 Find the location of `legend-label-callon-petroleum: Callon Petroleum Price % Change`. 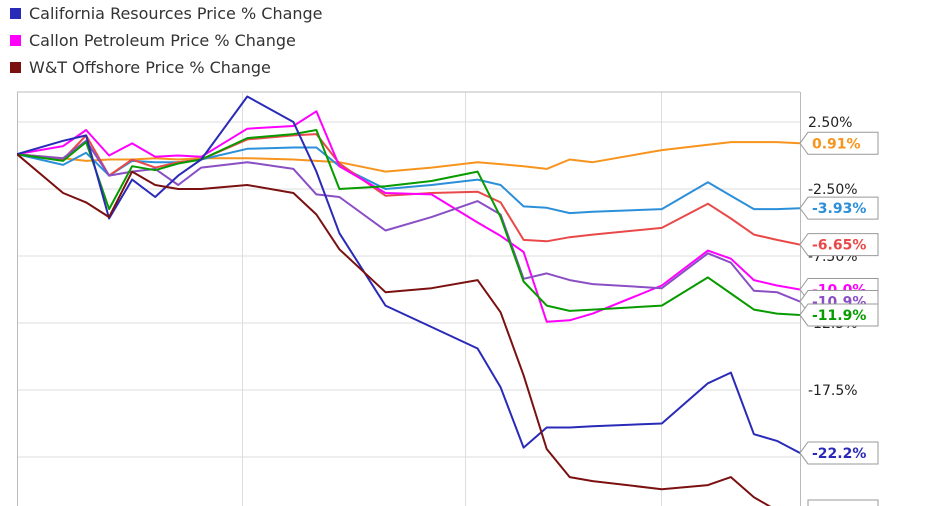

legend-label-callon-petroleum: Callon Petroleum Price % Change is located at coordinates (162, 40).